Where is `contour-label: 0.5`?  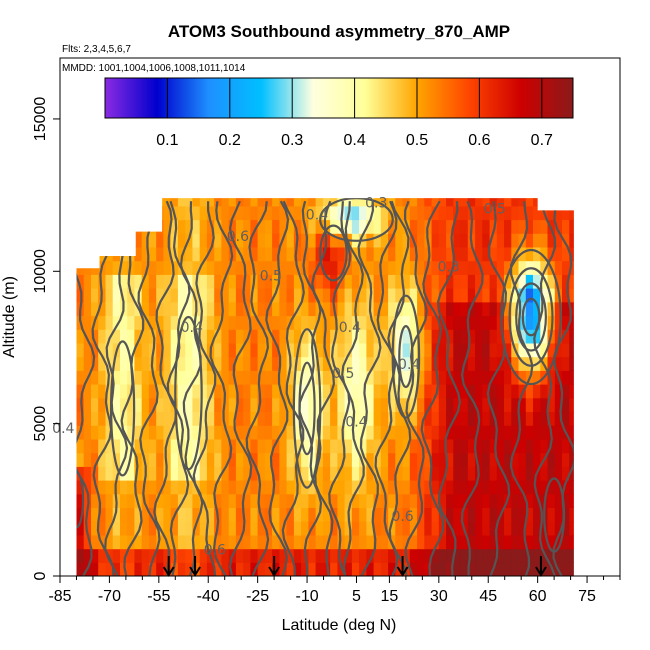
contour-label: 0.5 is located at coordinates (495, 209).